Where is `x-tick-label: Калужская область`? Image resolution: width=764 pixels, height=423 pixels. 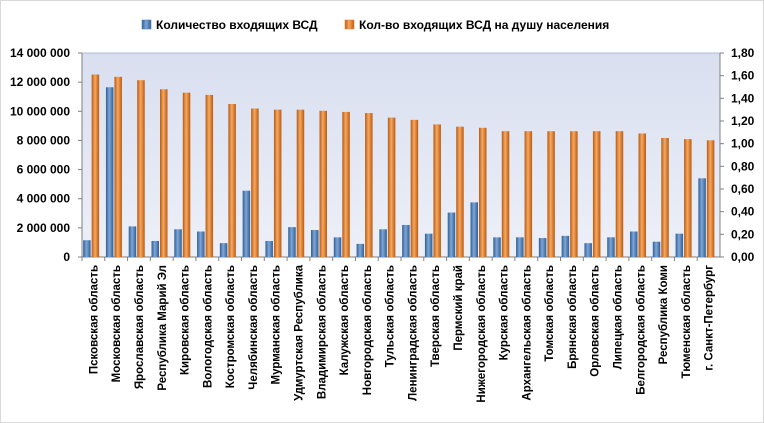
x-tick-label: Калужская область is located at coordinates (345, 320).